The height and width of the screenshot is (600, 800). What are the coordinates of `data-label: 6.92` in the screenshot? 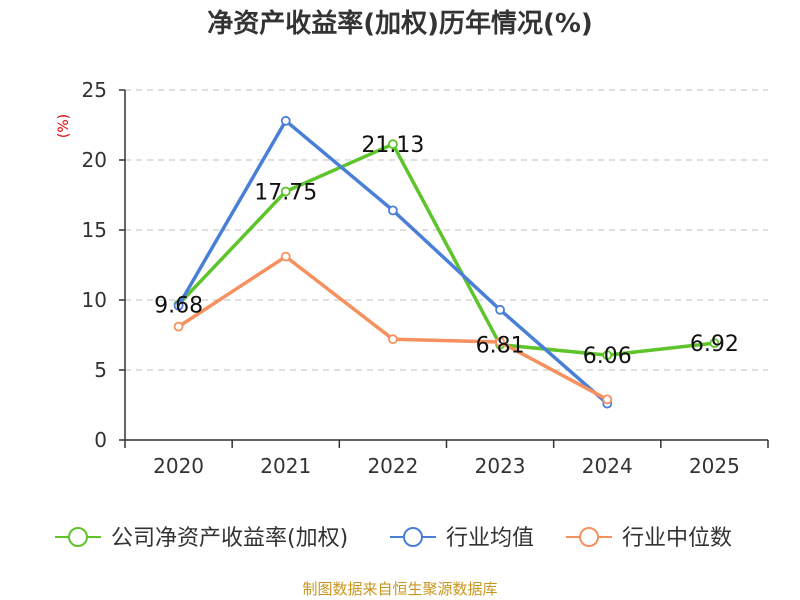 It's located at (714, 344).